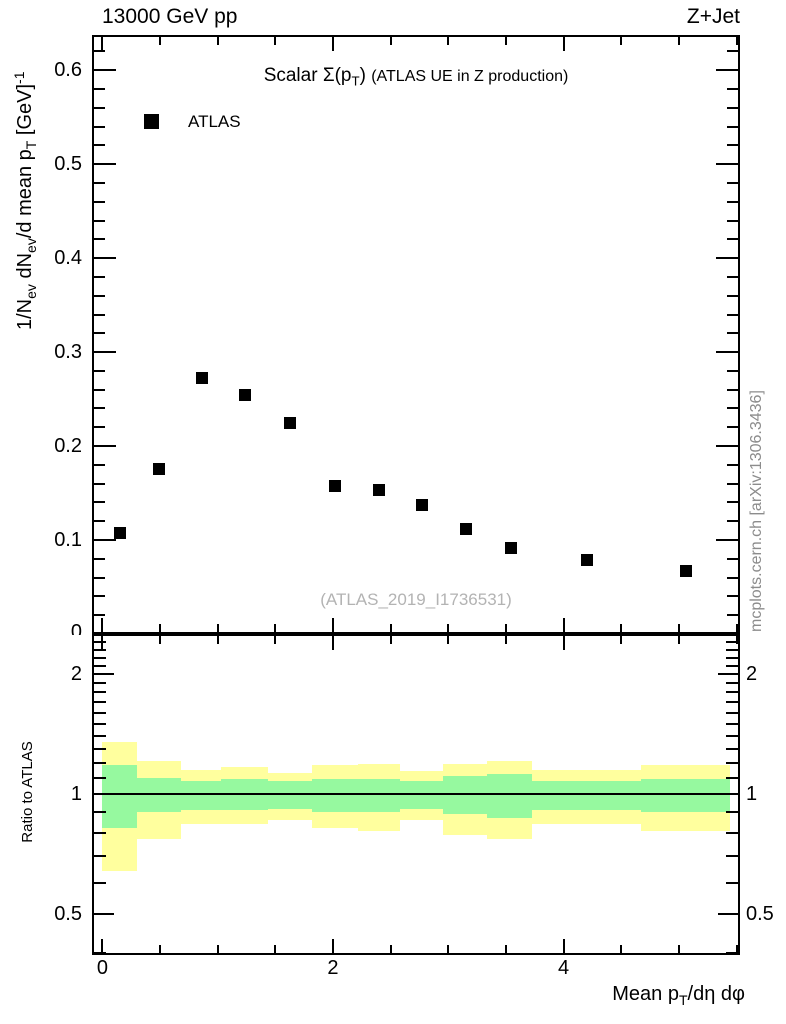  I want to click on ylab-sup: -1, so click(19, 77).